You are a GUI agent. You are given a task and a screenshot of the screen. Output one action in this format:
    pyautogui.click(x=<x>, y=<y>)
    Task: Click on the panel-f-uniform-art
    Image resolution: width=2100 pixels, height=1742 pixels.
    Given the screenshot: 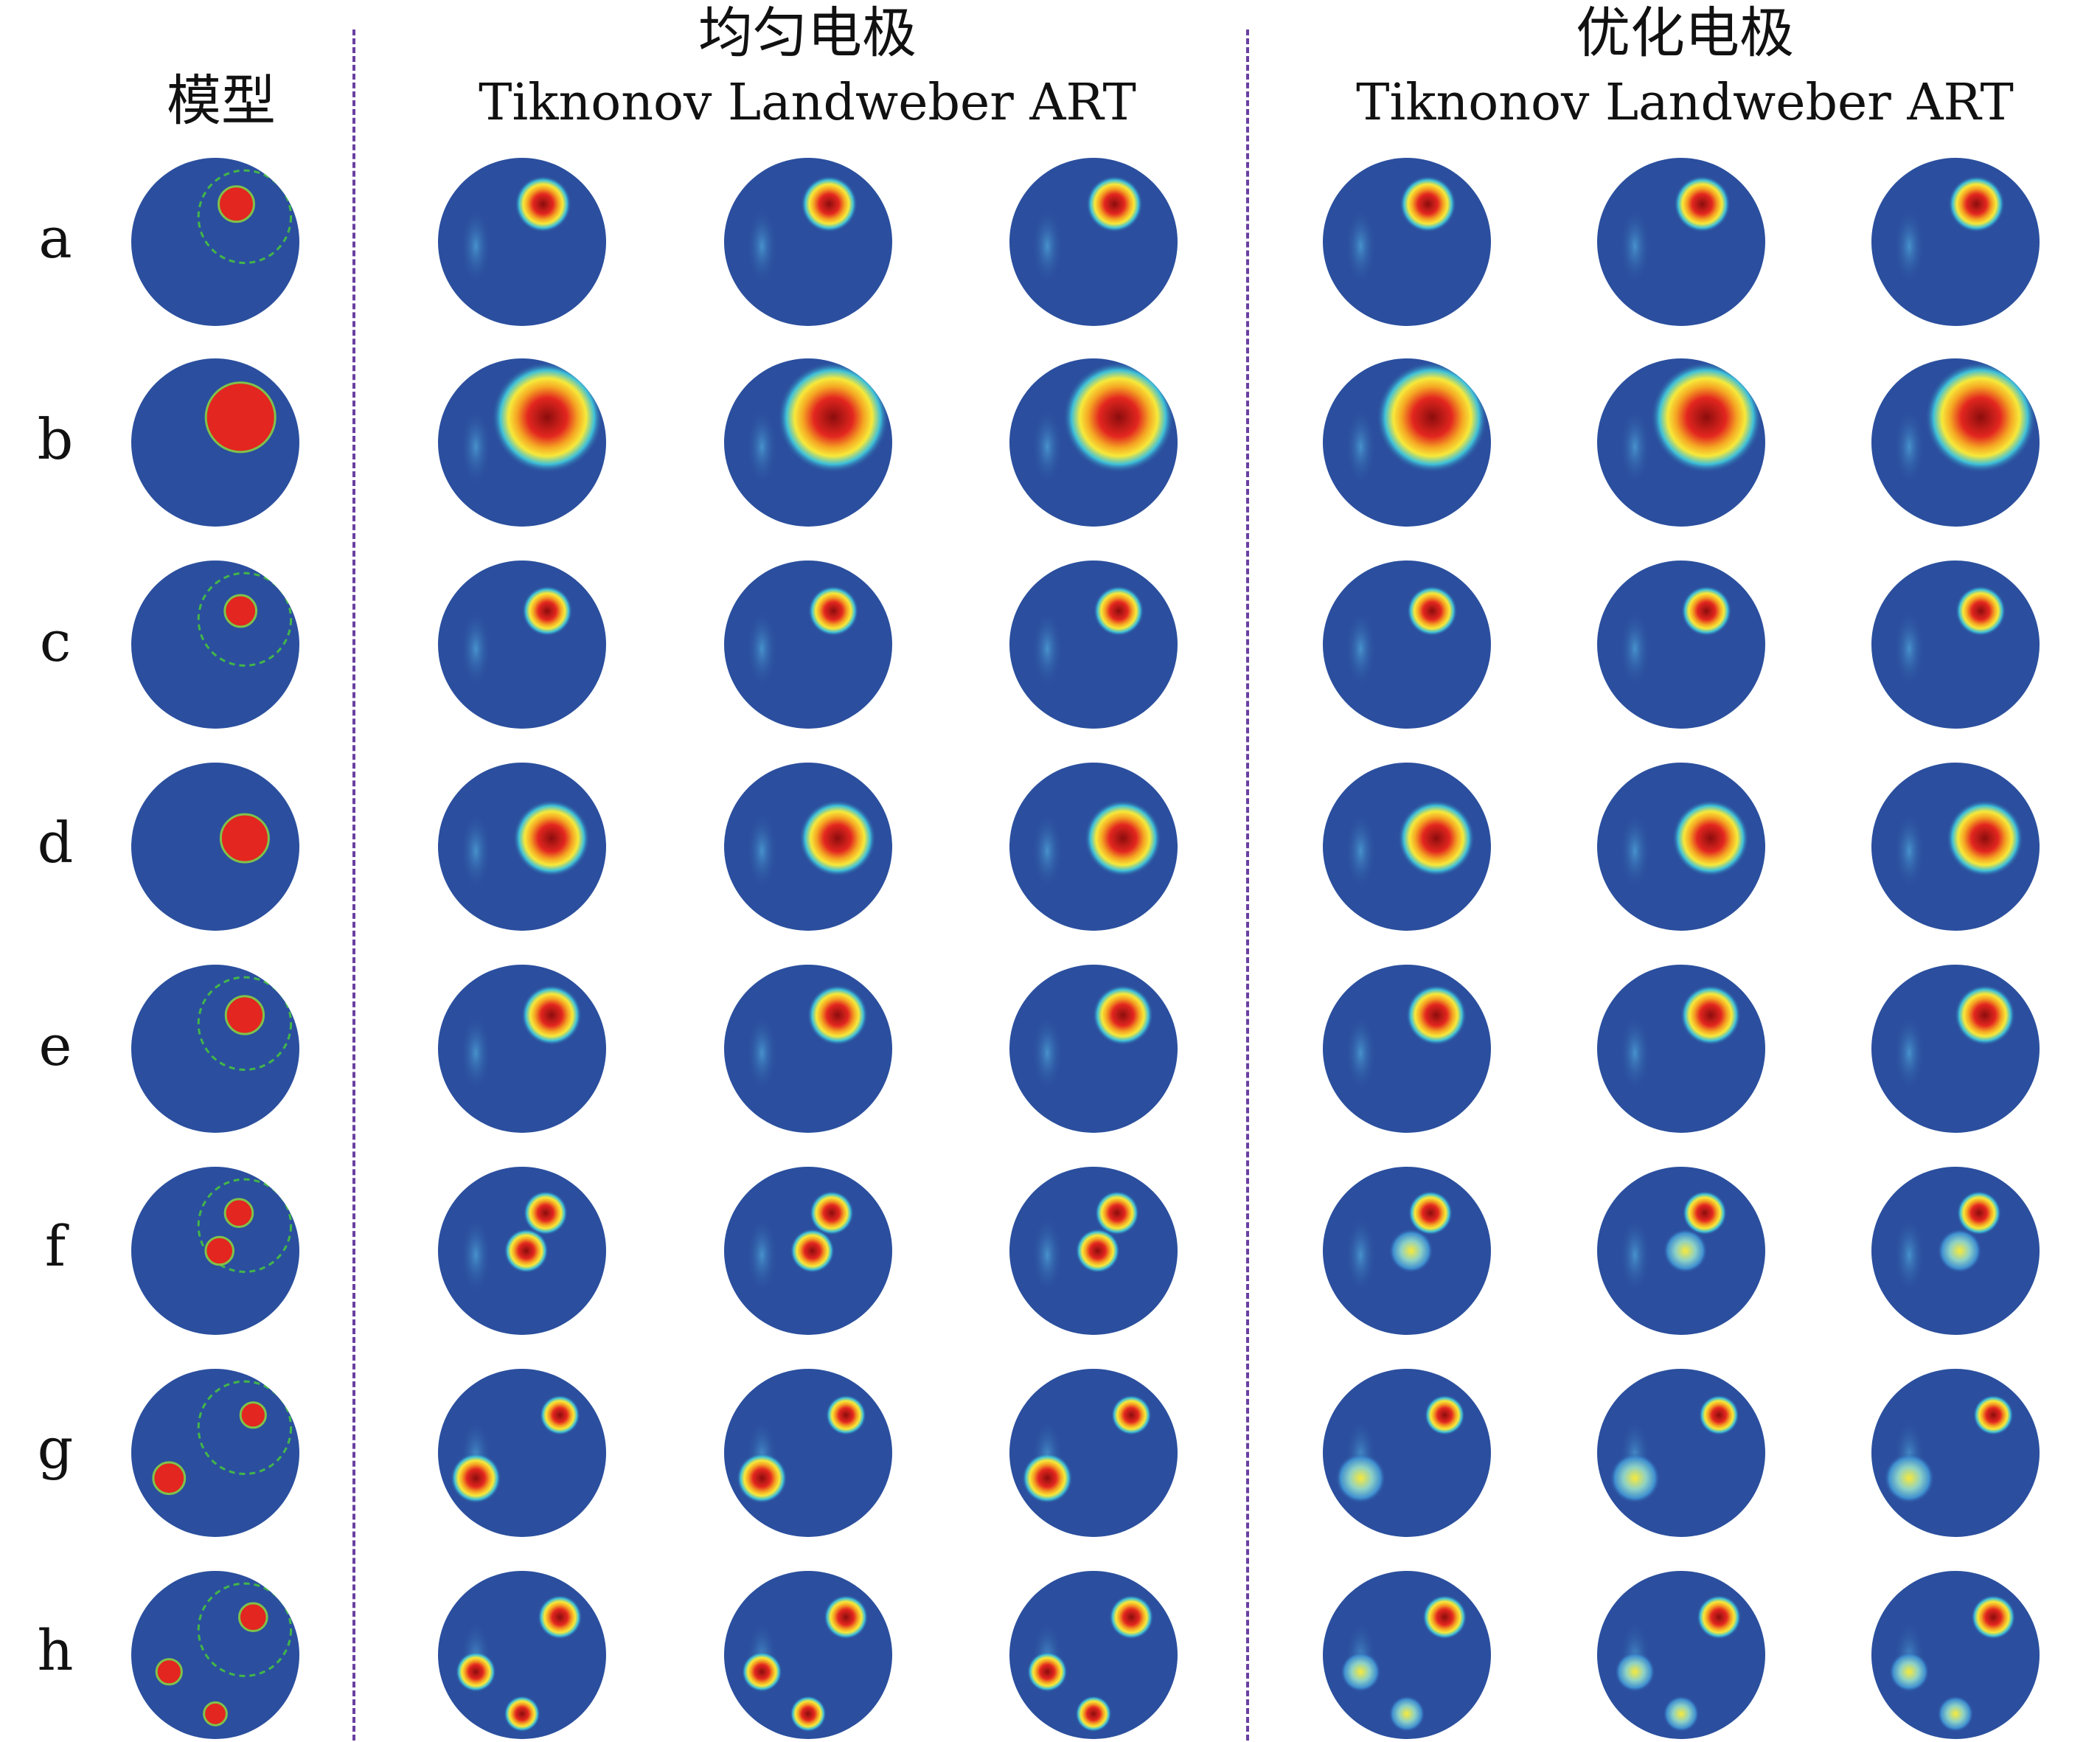 What is the action you would take?
    pyautogui.click(x=1093, y=1251)
    